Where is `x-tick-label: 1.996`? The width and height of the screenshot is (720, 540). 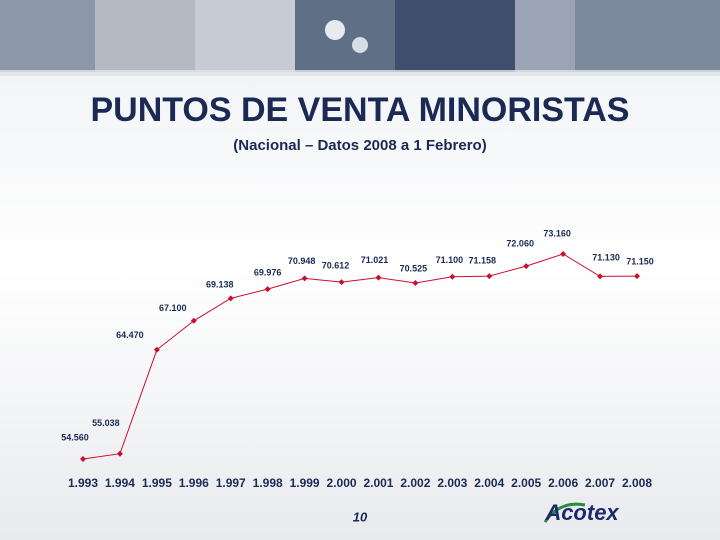 x-tick-label: 1.996 is located at coordinates (194, 483).